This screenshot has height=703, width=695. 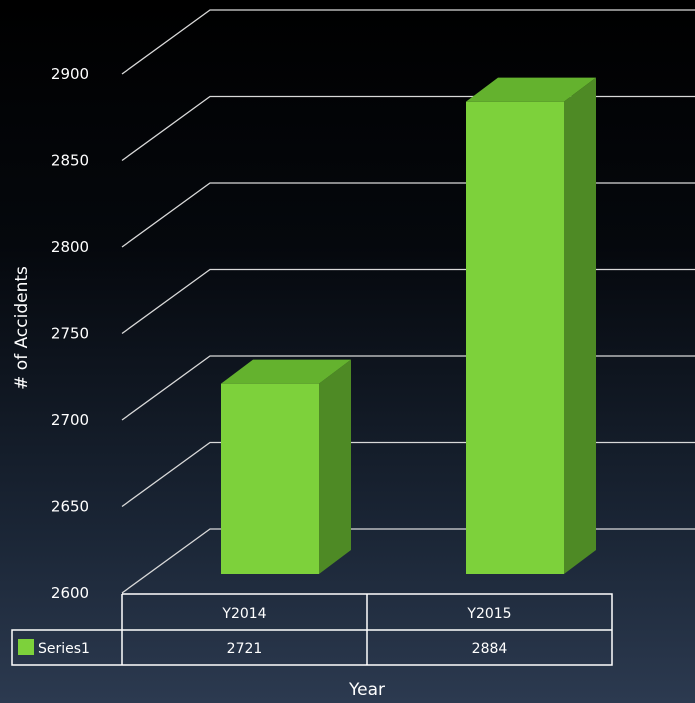 I want to click on legend-swatch, so click(x=26, y=647).